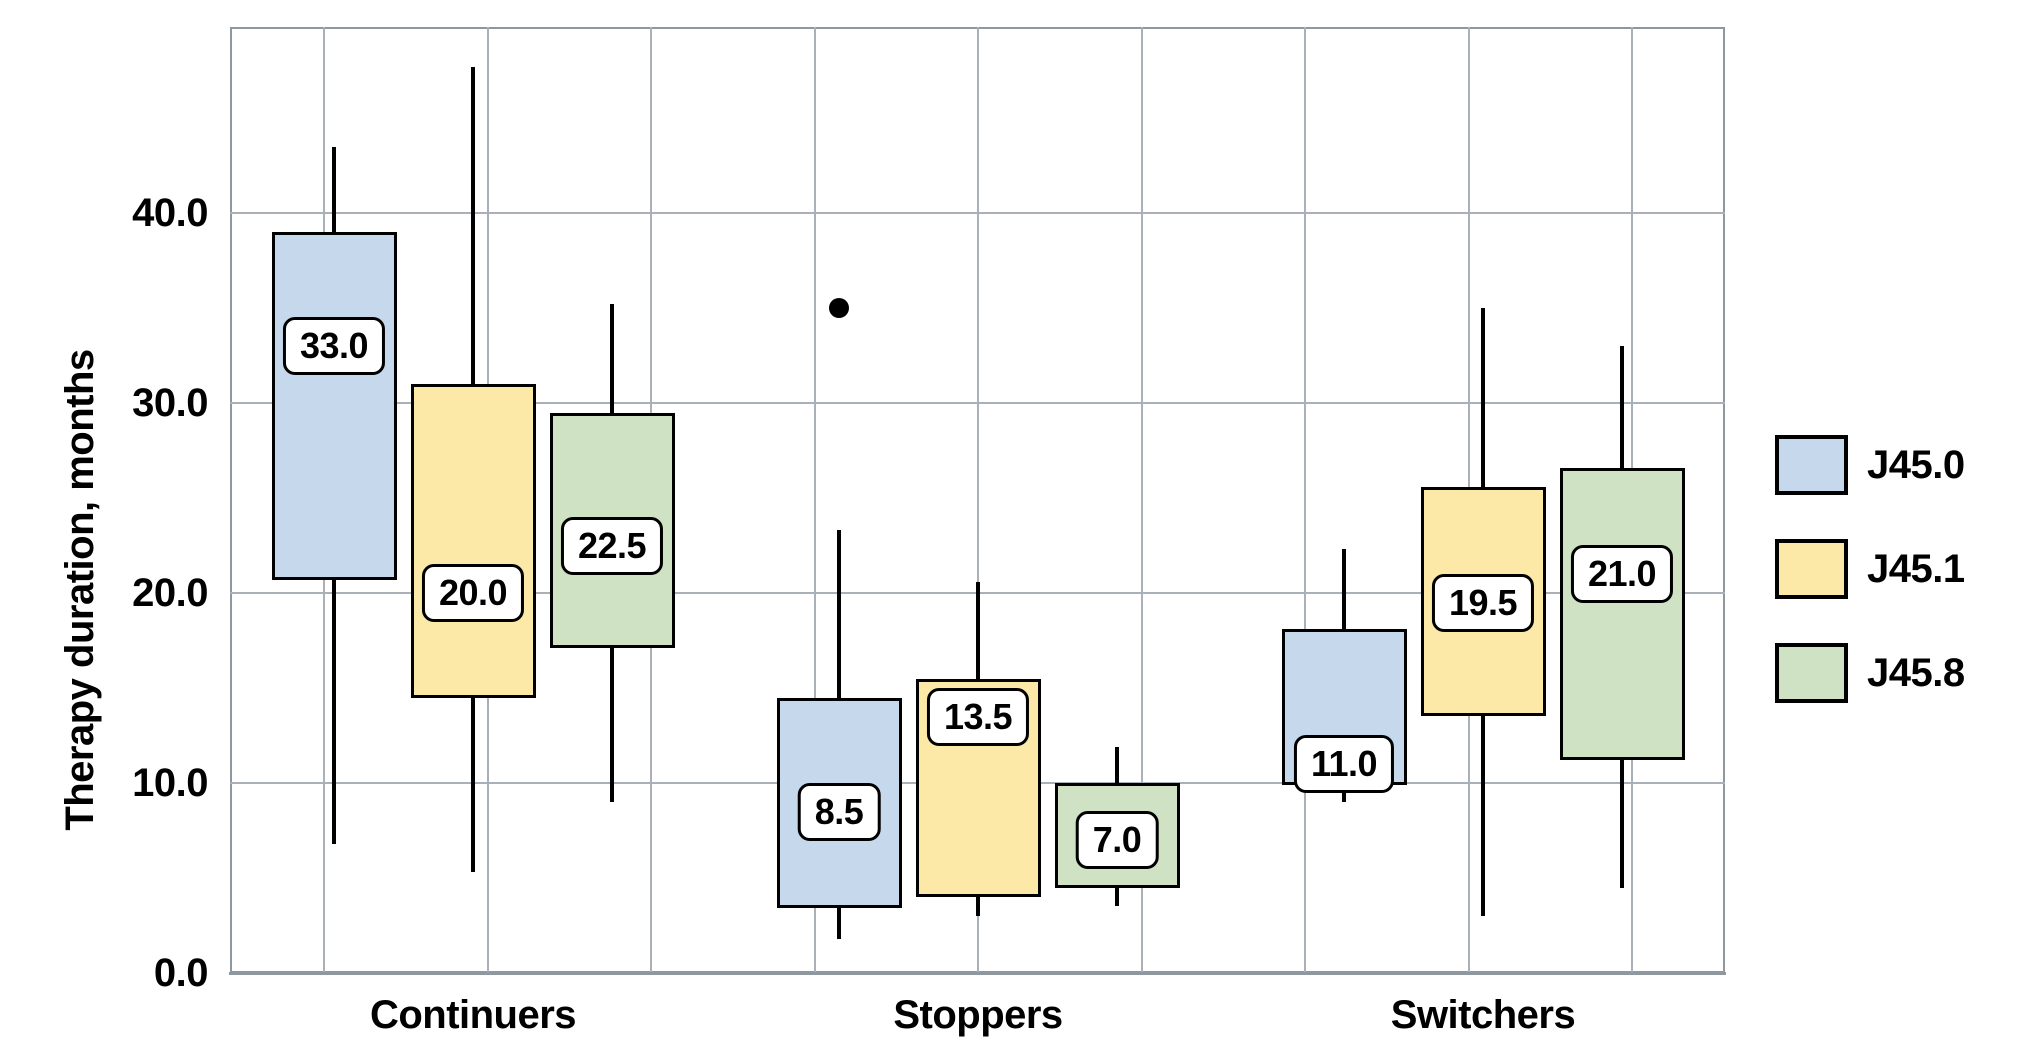  I want to click on y-tick-label: 0.0, so click(181, 973).